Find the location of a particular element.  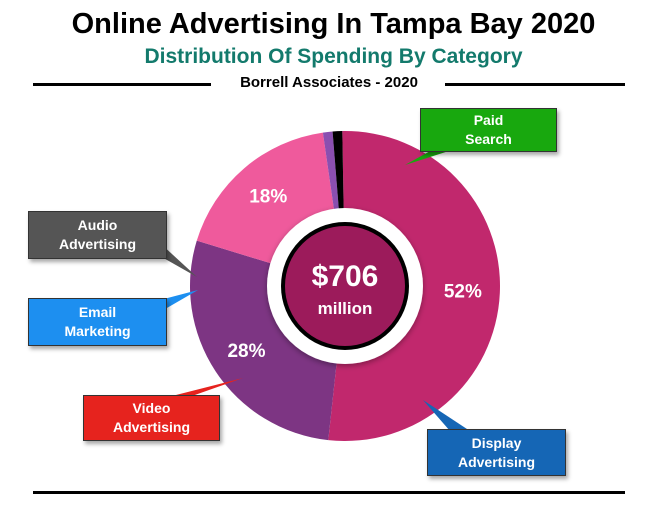

audio-callout-line2: Advertising is located at coordinates (97, 244).